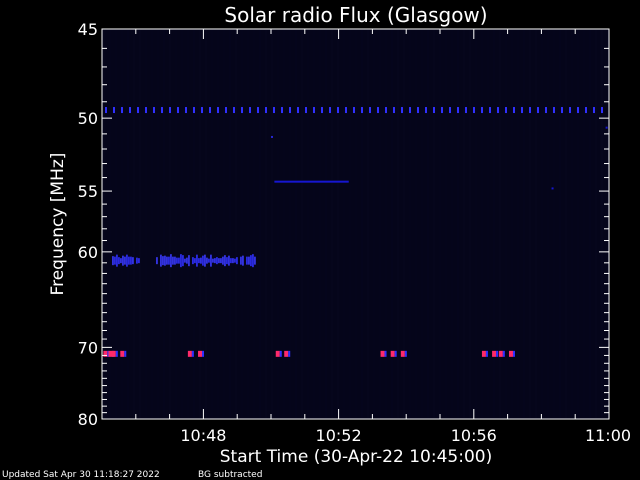 The width and height of the screenshot is (640, 480). Describe the element at coordinates (88, 191) in the screenshot. I see `y-tick-label: 55` at that location.